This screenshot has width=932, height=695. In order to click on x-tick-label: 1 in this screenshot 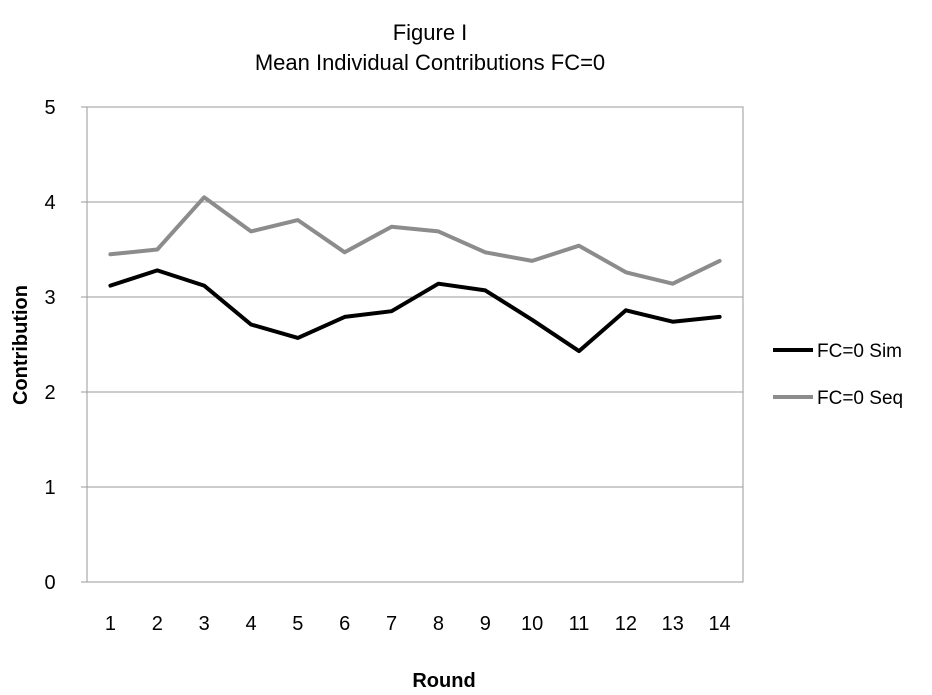, I will do `click(110, 624)`.